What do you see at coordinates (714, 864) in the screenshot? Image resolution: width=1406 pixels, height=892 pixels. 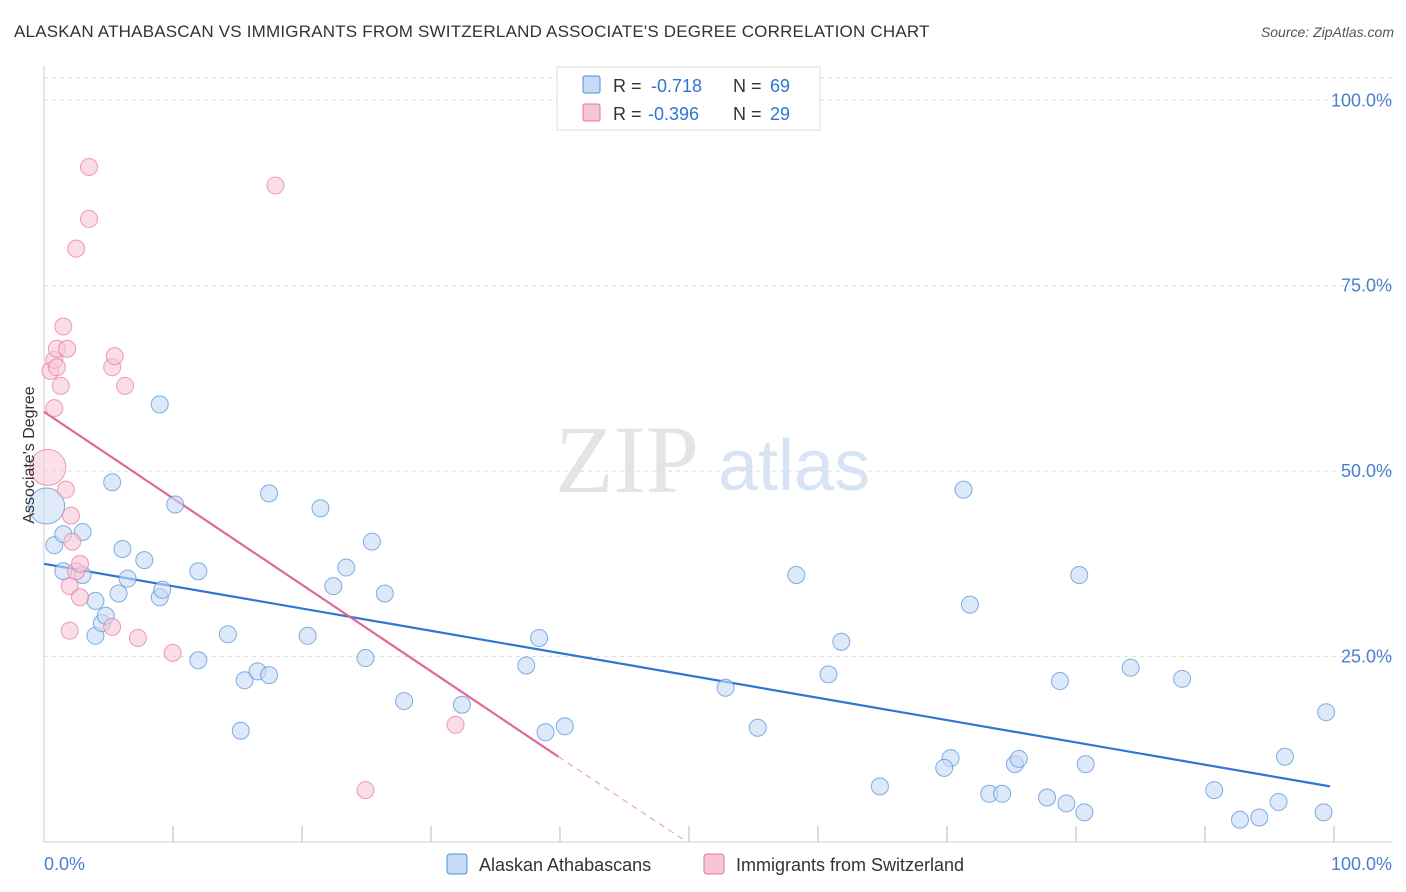 I see `bottom-legend-swatch-pink` at bounding box center [714, 864].